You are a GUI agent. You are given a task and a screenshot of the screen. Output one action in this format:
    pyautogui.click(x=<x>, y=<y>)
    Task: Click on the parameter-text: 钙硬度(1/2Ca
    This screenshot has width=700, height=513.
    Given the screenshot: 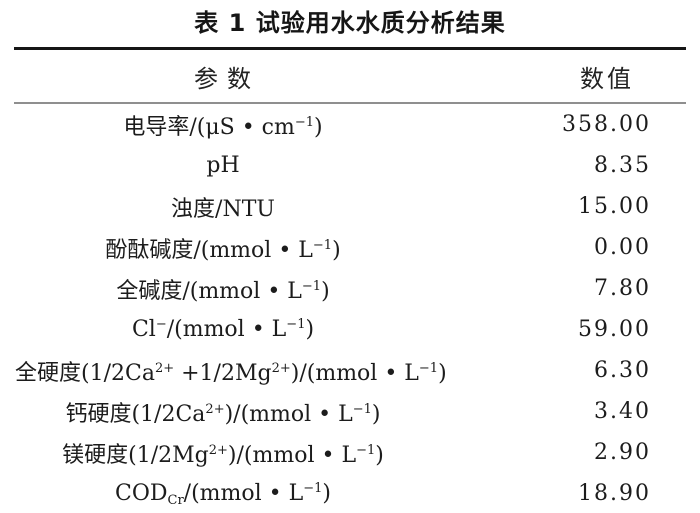 What is the action you would take?
    pyautogui.click(x=135, y=414)
    